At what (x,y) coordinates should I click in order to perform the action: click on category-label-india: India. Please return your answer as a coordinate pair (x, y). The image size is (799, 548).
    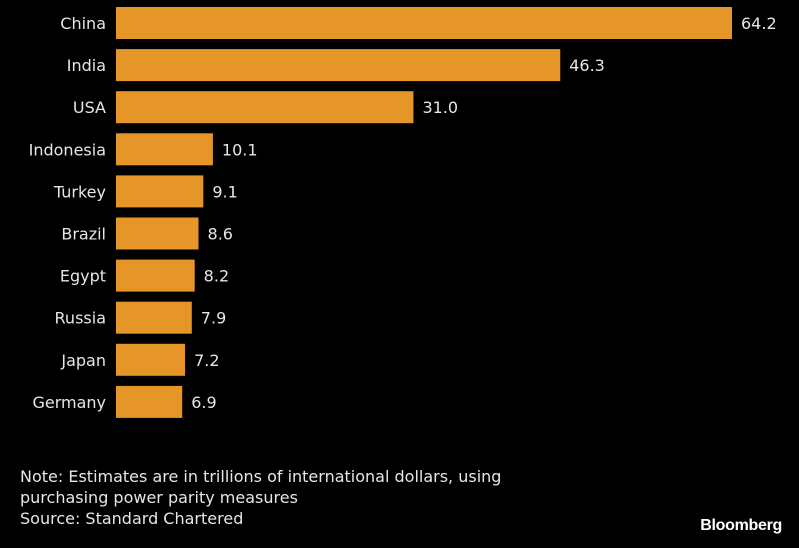
    Looking at the image, I should click on (86, 65).